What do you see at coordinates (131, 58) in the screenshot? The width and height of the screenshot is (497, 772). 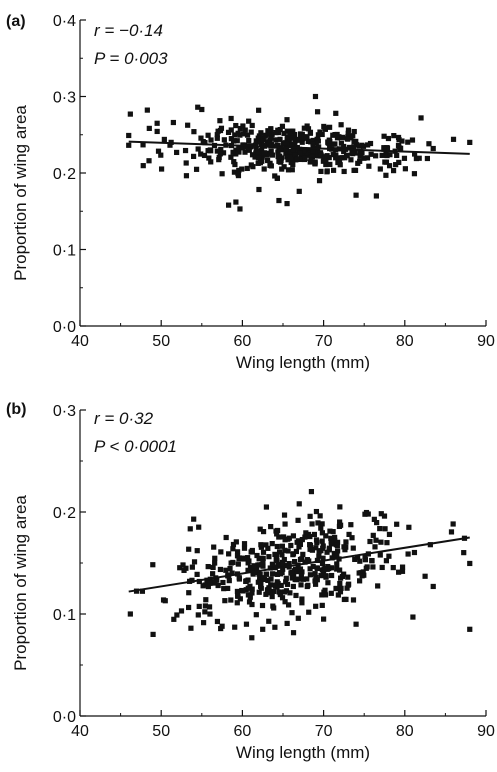 I see `panel-a-p-annotation: P = 0·003` at bounding box center [131, 58].